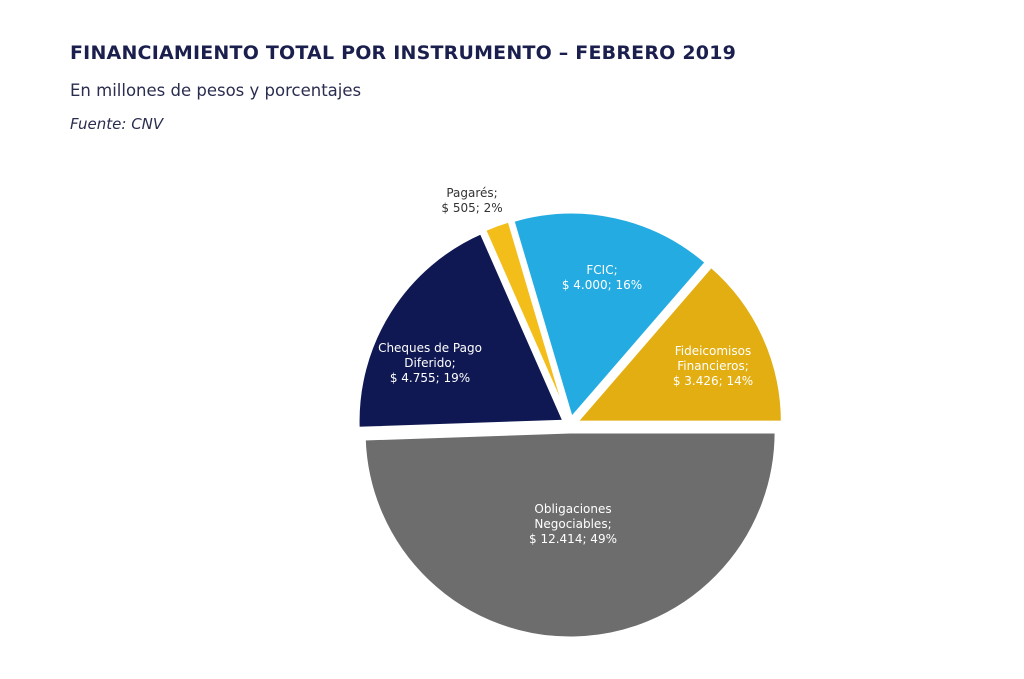 Image resolution: width=1024 pixels, height=679 pixels. Describe the element at coordinates (471, 200) in the screenshot. I see `data-label-pagar-s: Pagarés; $ 505; 2%` at that location.